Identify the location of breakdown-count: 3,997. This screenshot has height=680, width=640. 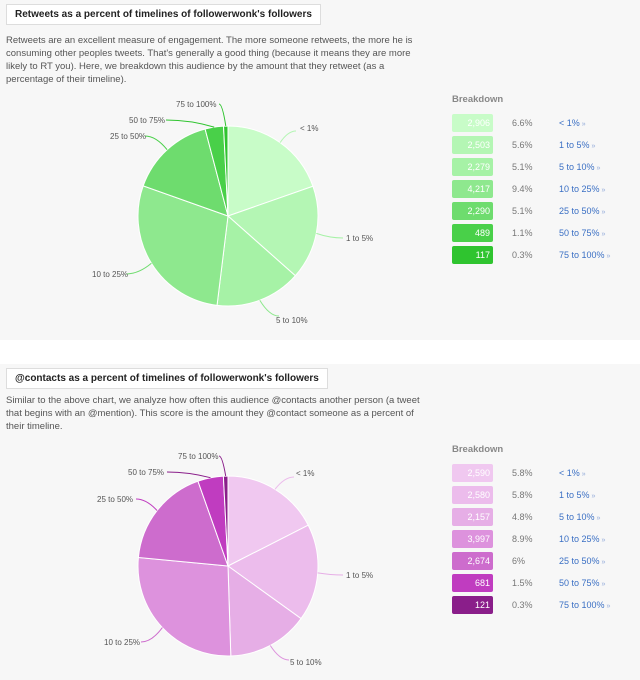
(472, 539).